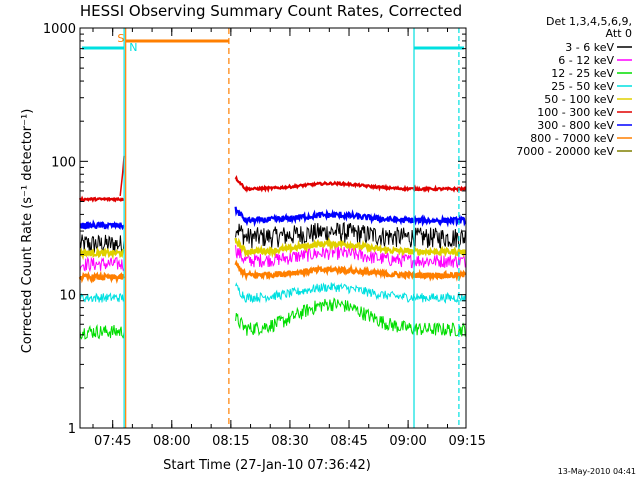  What do you see at coordinates (582, 73) in the screenshot?
I see `legend-label: 12 - 25 keV` at bounding box center [582, 73].